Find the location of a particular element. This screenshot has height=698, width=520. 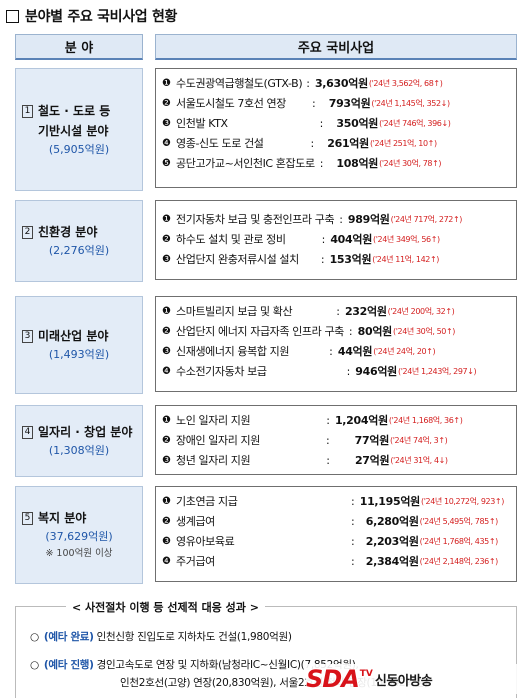

list-item: ❶ 노인 일자리 지원:1,204억원 ('24년 1,168억, 36↑) is located at coordinates (312, 420).